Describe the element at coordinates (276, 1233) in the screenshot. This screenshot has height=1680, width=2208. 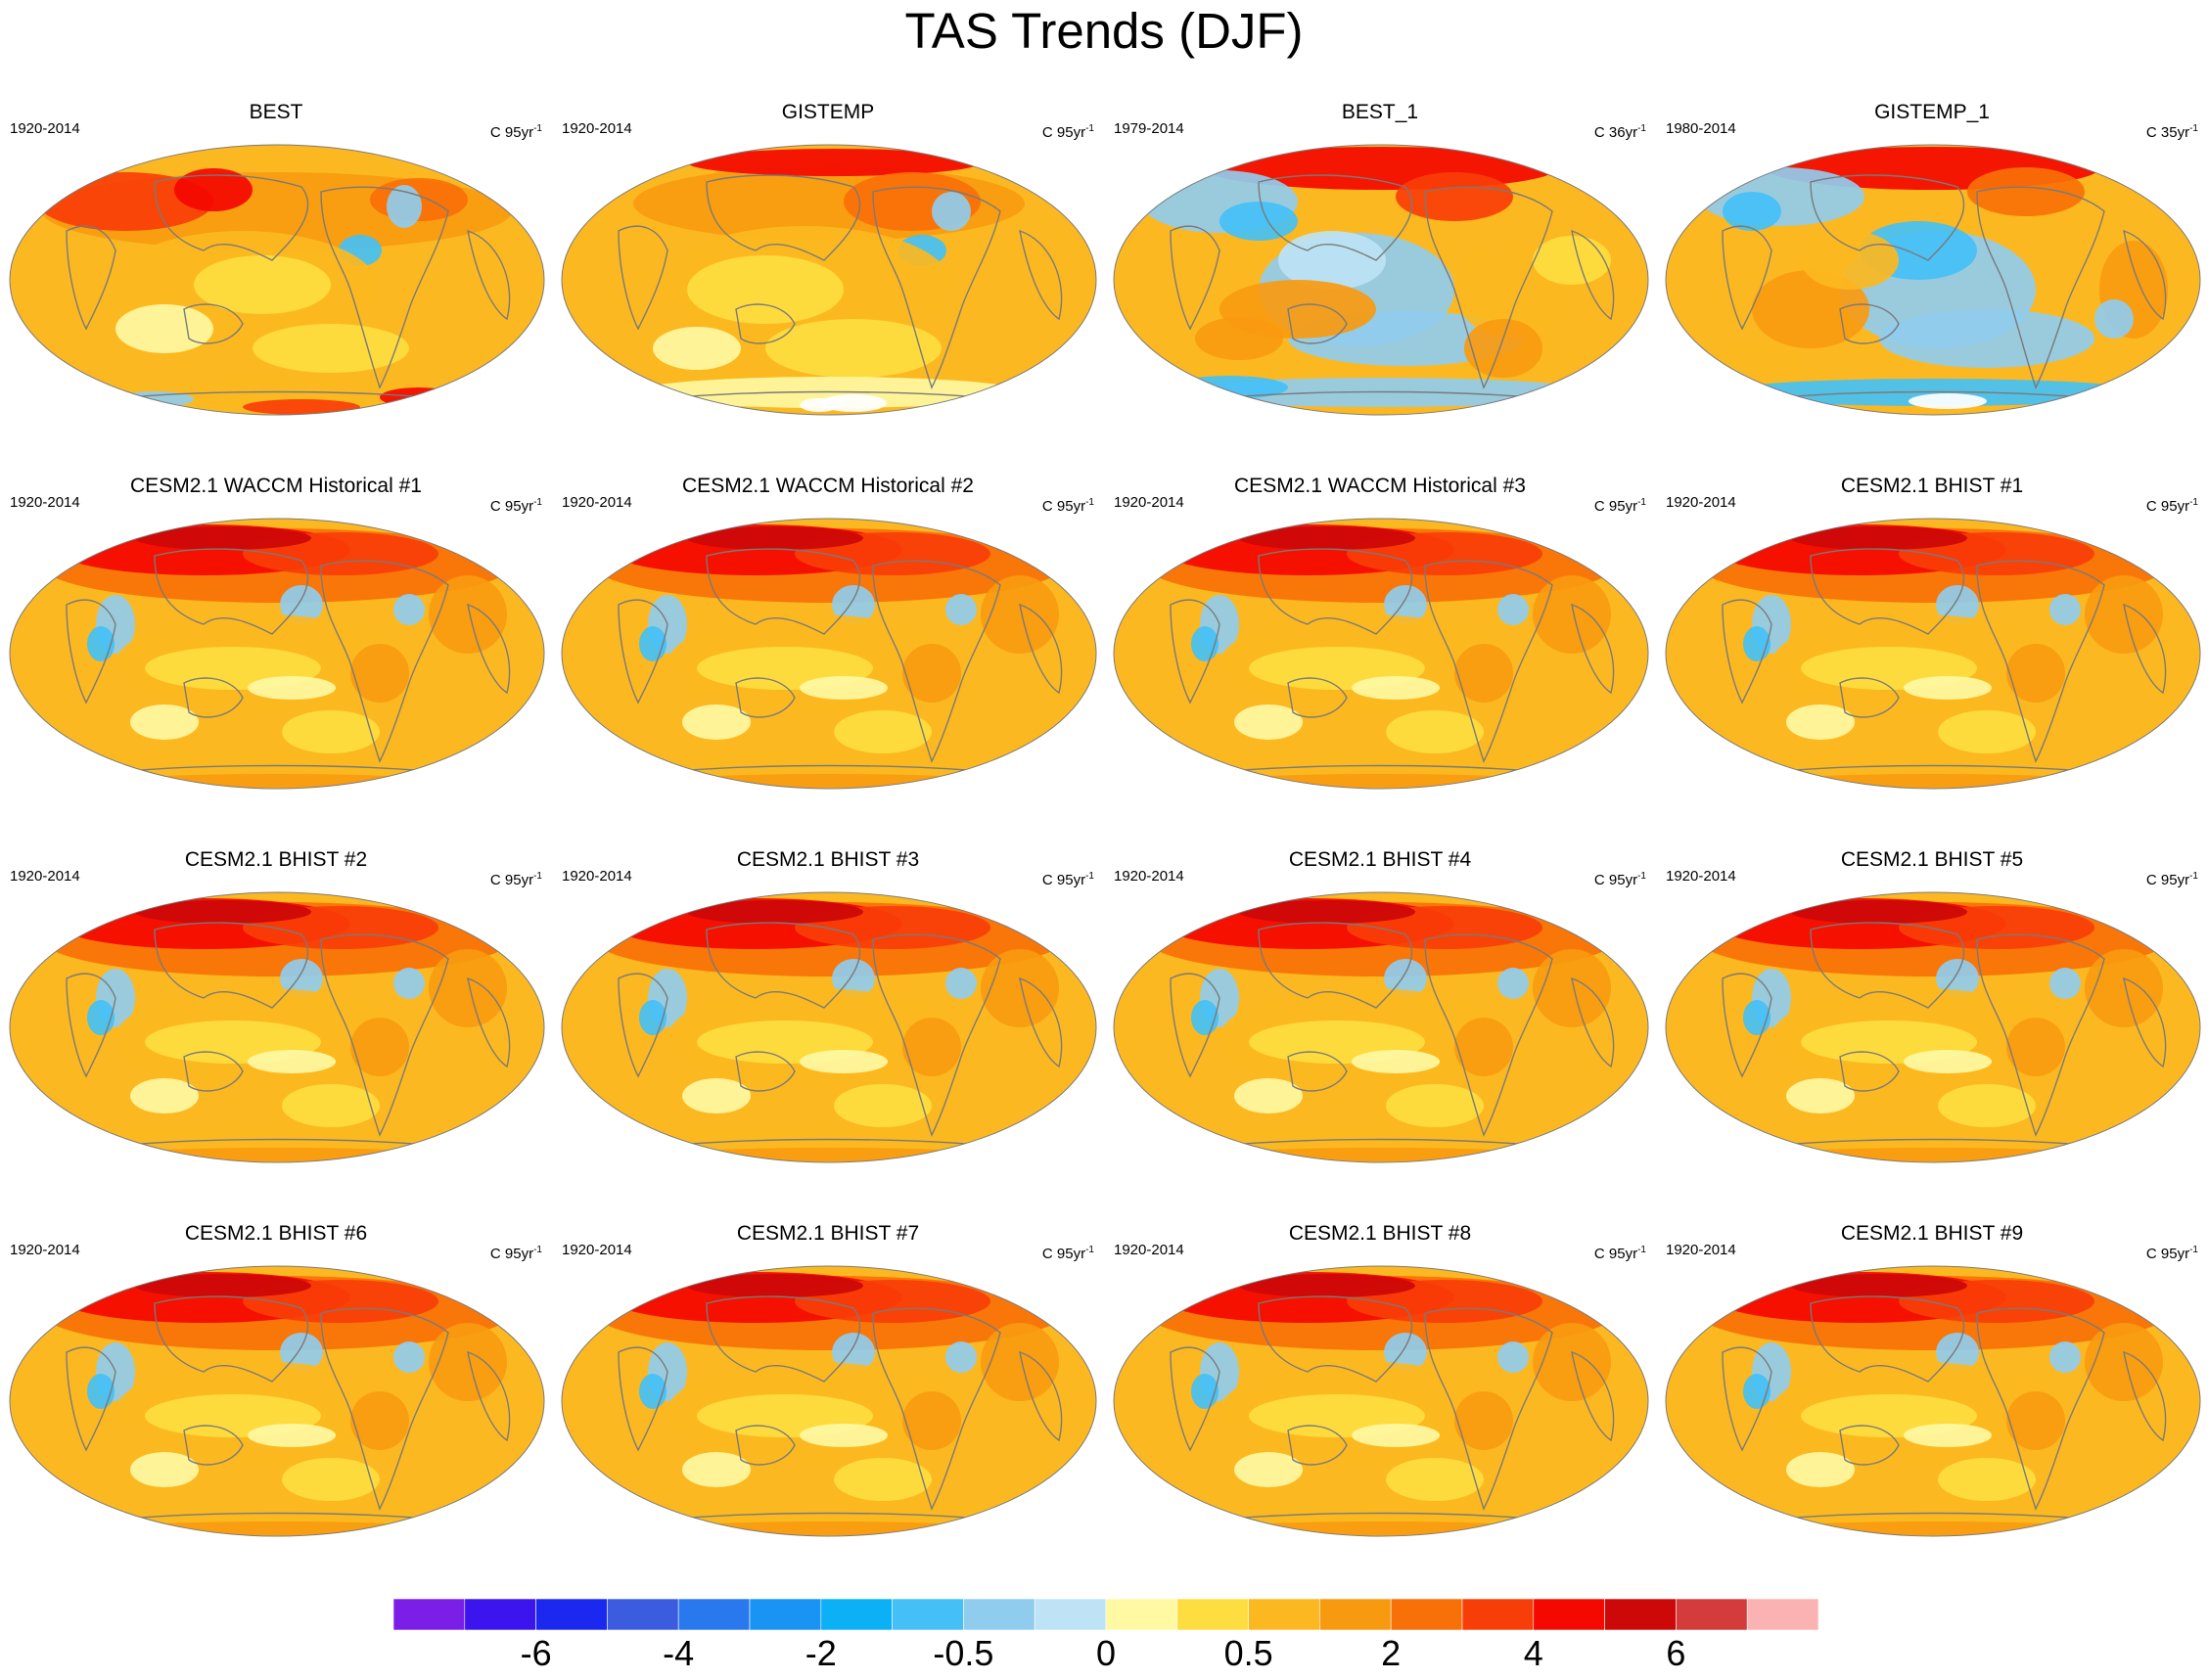
I see `panel-title: CESM2.1 BHIST #6` at that location.